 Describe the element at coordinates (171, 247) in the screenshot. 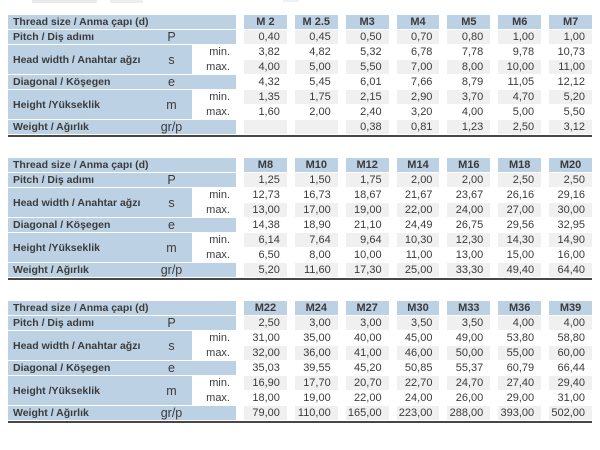

I see `symbol-height: m` at that location.